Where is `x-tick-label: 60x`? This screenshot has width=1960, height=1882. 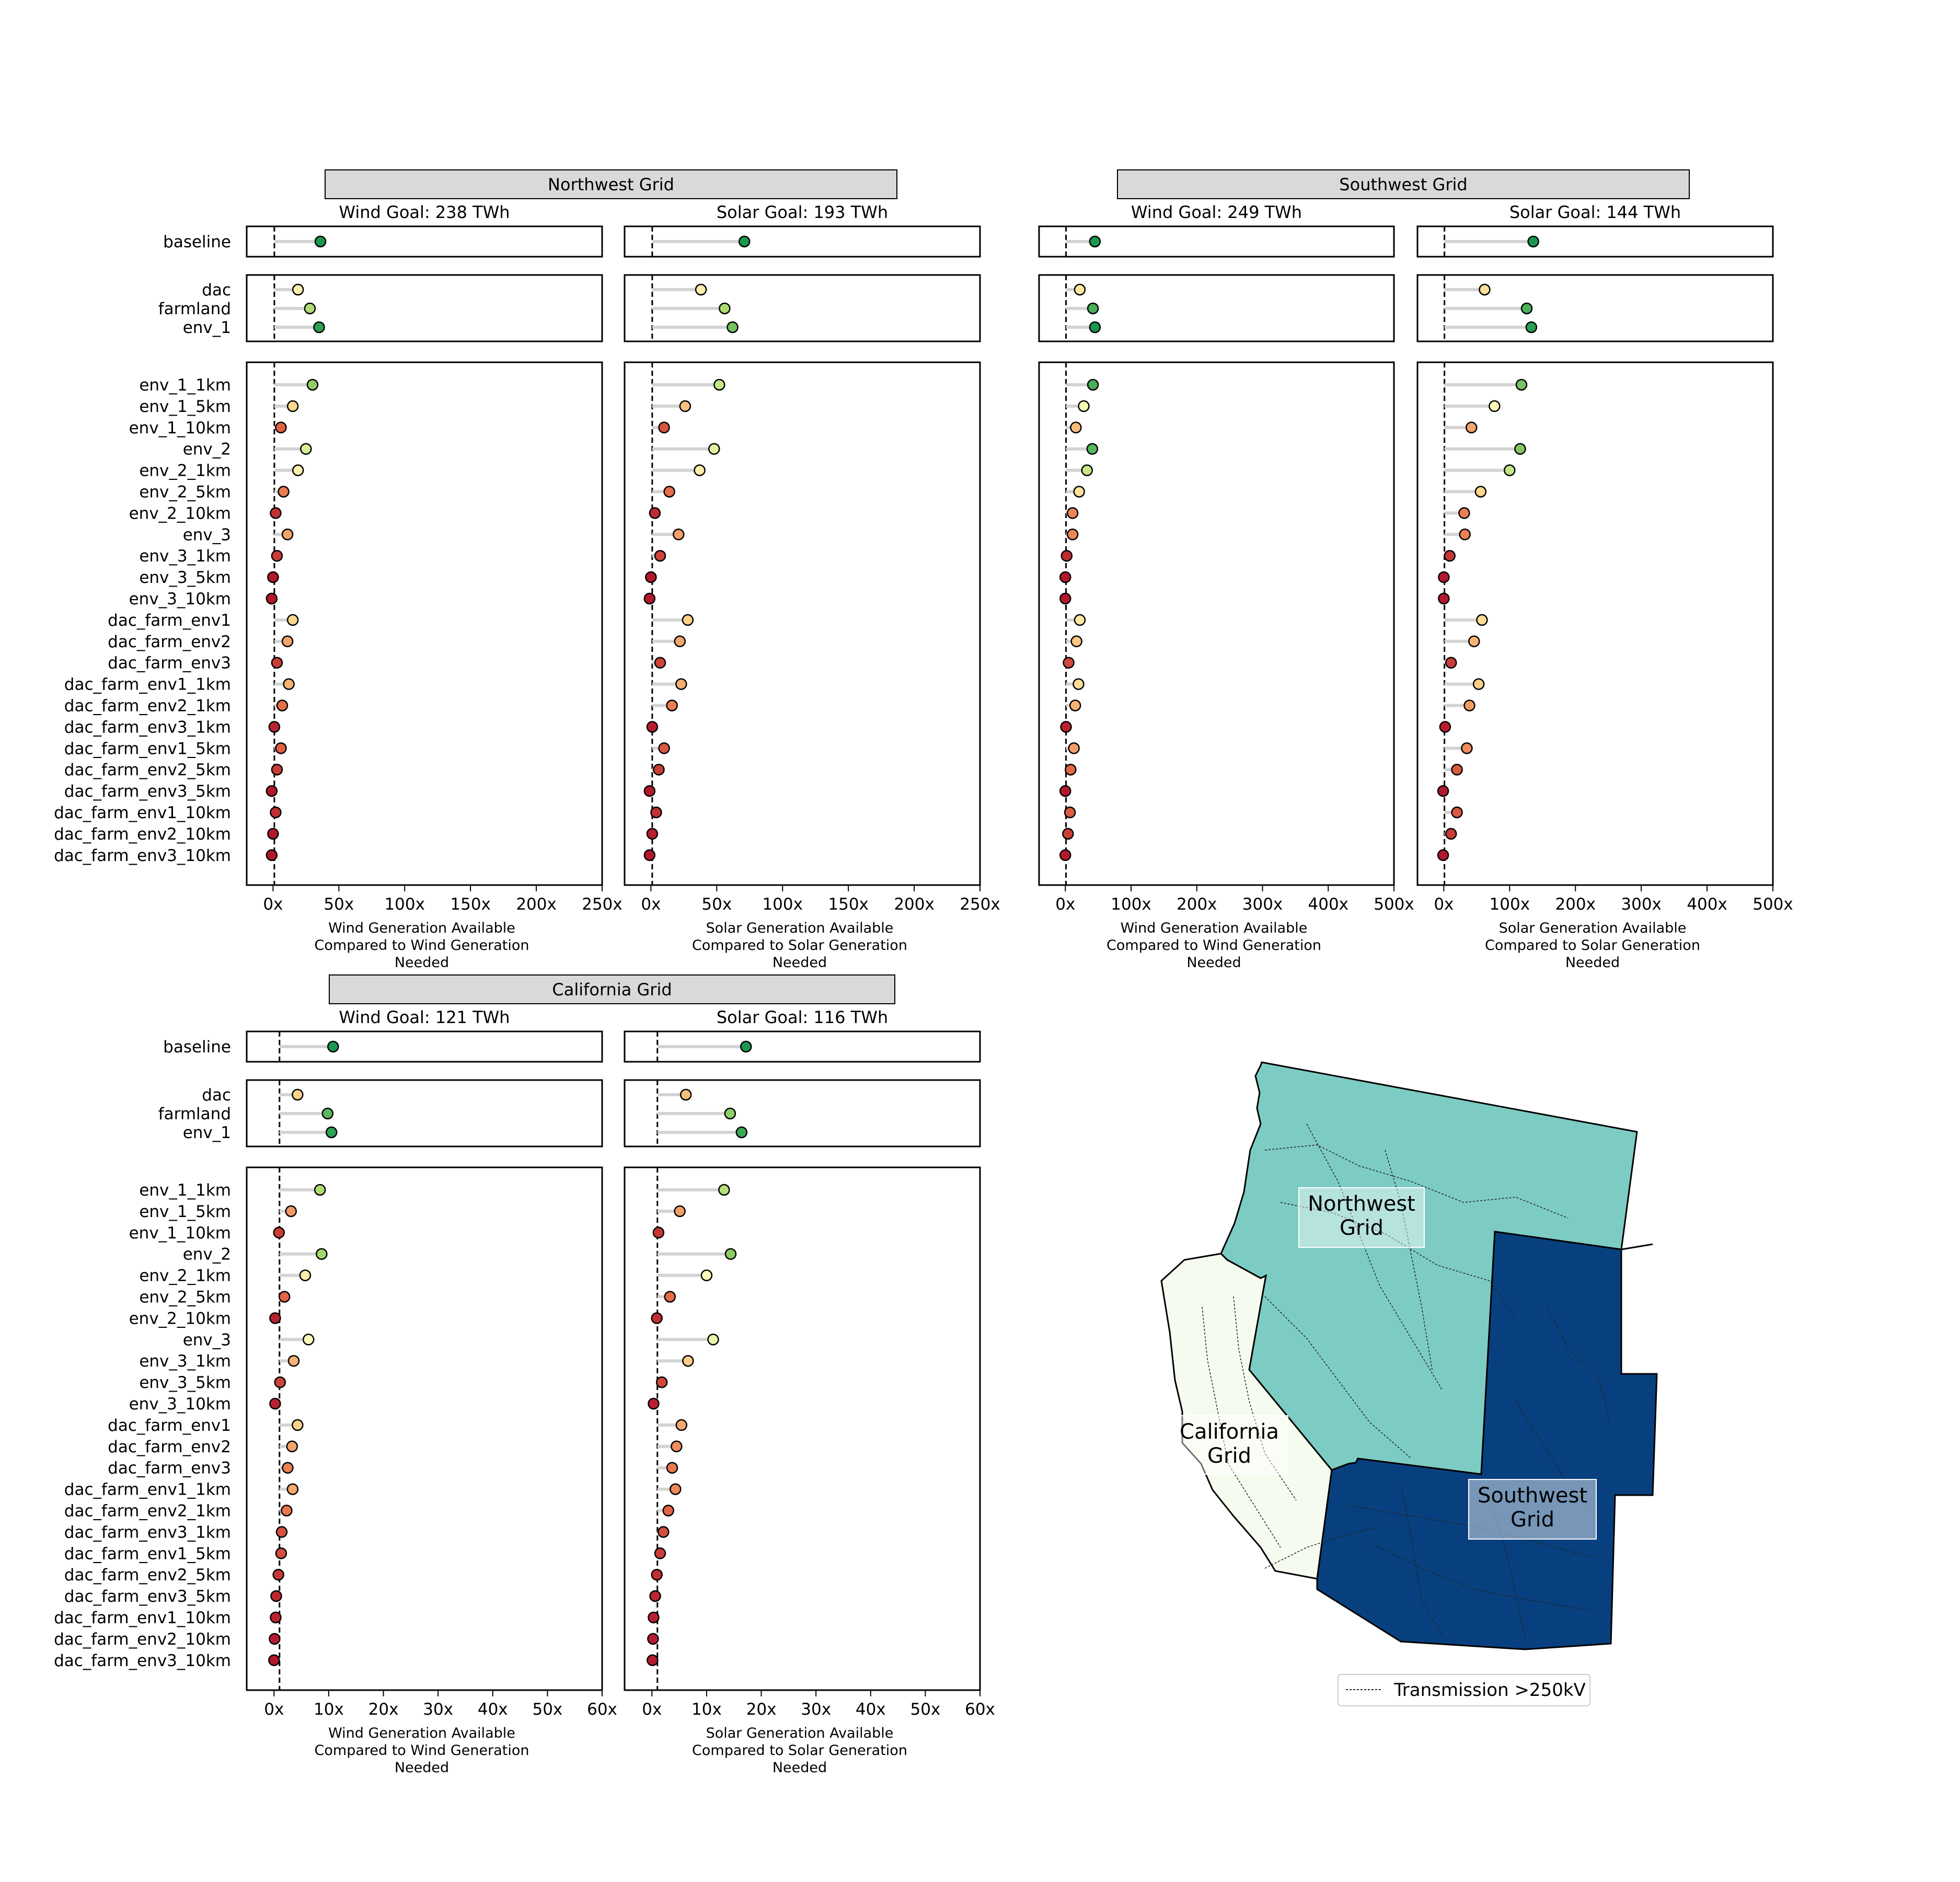 x-tick-label: 60x is located at coordinates (980, 1709).